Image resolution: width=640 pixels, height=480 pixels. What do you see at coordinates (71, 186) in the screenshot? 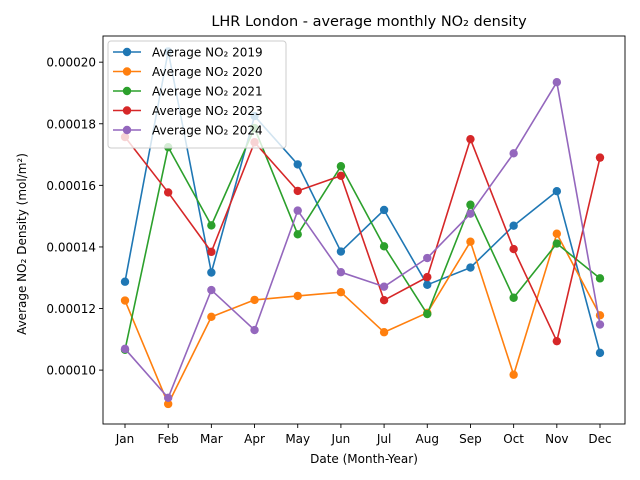
I see `y-tick-label: 0.00016` at bounding box center [71, 186].